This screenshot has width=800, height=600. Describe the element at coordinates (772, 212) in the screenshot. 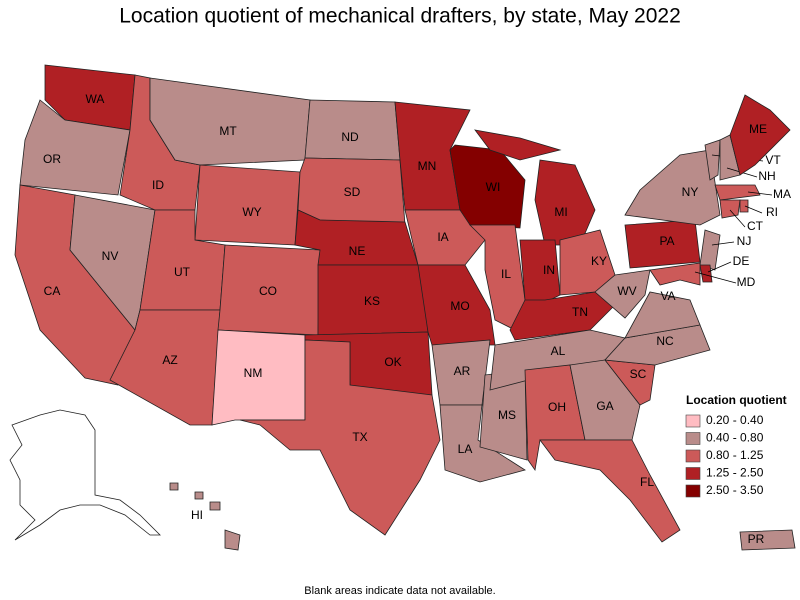

I see `state-label: RI` at that location.